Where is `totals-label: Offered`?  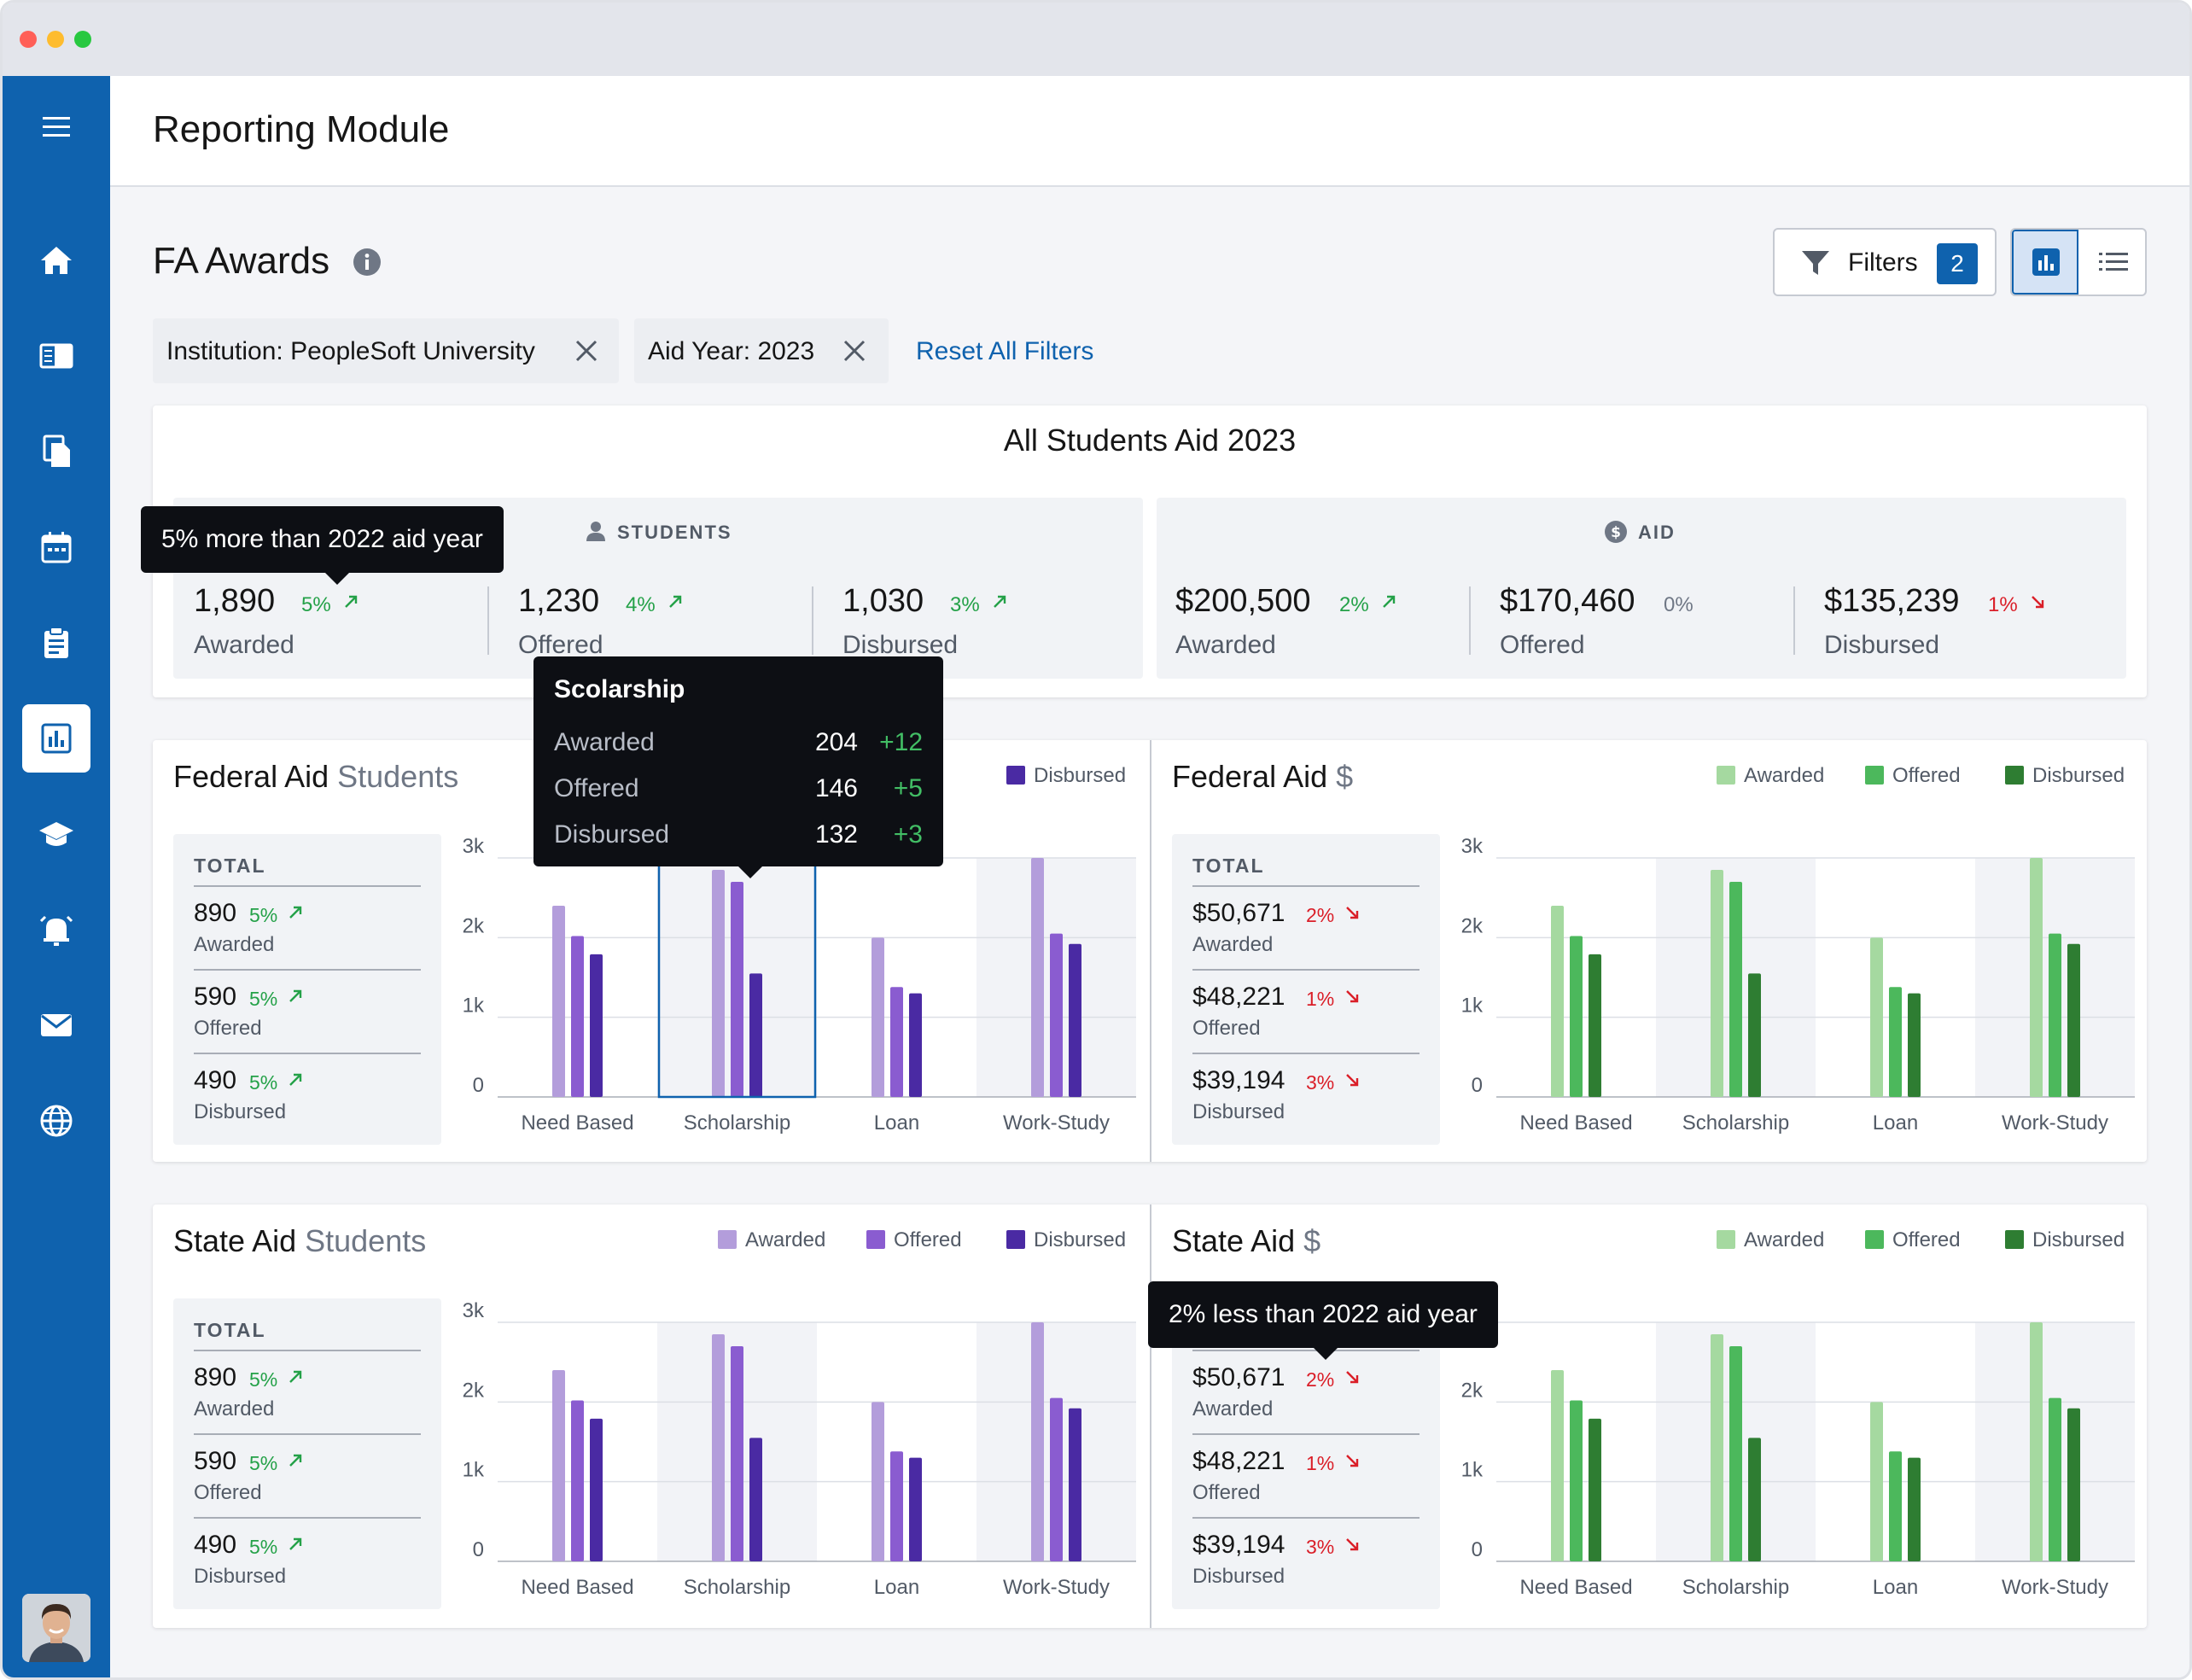
totals-label: Offered is located at coordinates (1226, 1492).